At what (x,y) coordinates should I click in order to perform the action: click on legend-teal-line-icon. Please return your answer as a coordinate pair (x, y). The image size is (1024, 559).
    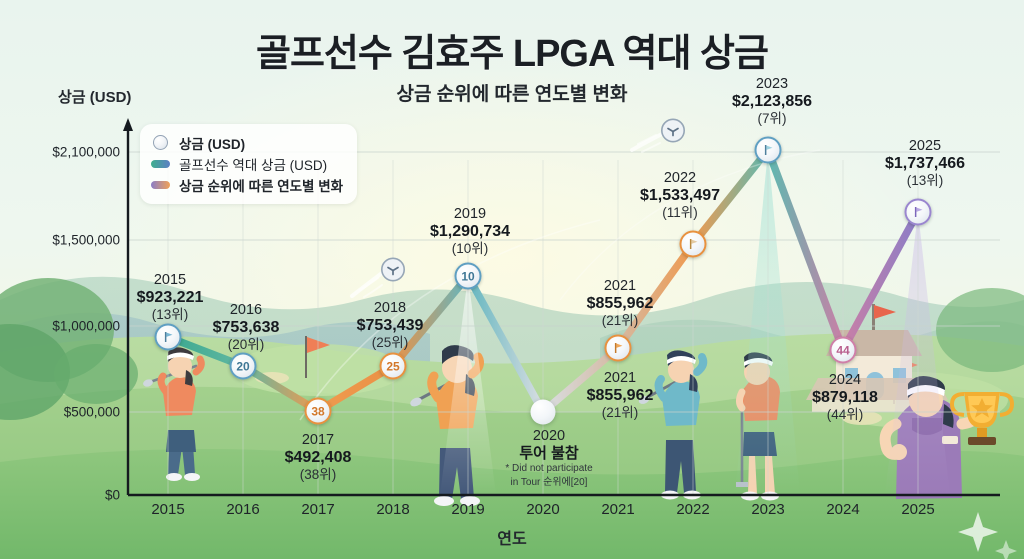
    Looking at the image, I should click on (160, 163).